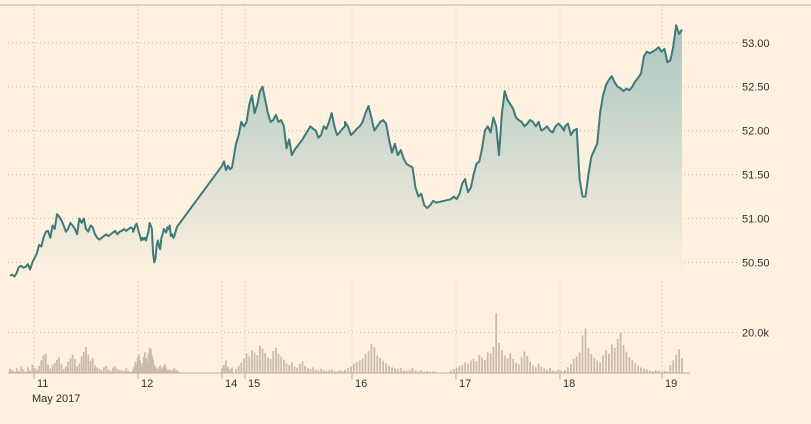  I want to click on x-axis-labels: 11 12 14 15 16 17 18 19, so click(357, 384).